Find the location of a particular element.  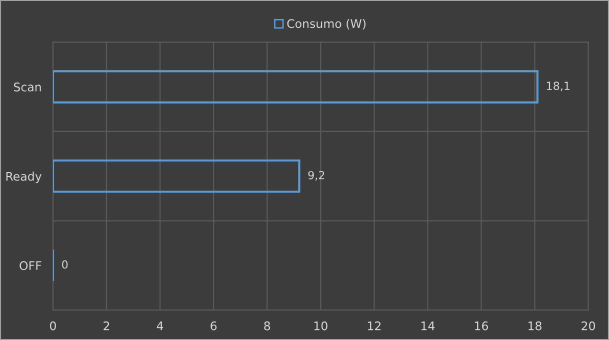

x-tick-label: 12 is located at coordinates (374, 325).